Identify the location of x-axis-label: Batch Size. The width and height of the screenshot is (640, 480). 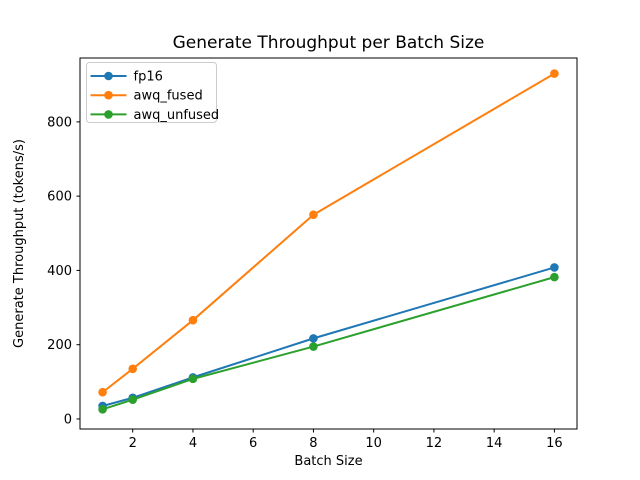
(328, 461).